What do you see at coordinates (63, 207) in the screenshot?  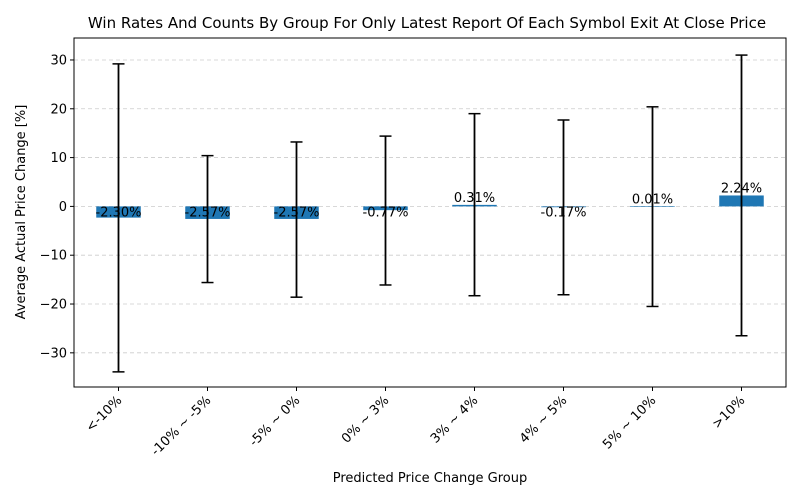 I see `y-tick-label: 0` at bounding box center [63, 207].